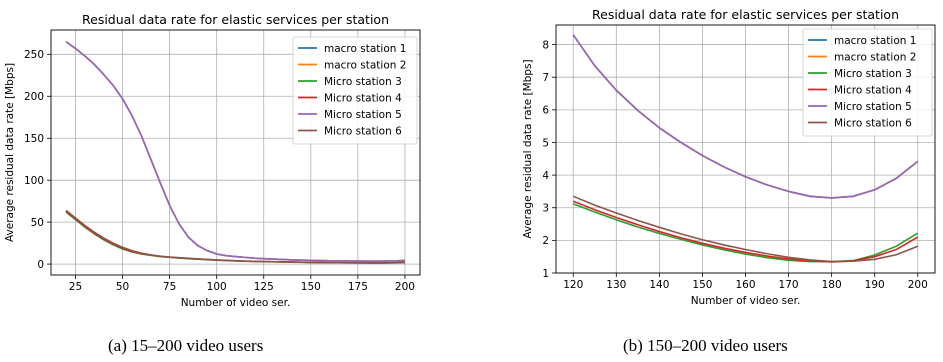 The image size is (943, 362). What do you see at coordinates (545, 176) in the screenshot?
I see `b-ytick-label: 4` at bounding box center [545, 176].